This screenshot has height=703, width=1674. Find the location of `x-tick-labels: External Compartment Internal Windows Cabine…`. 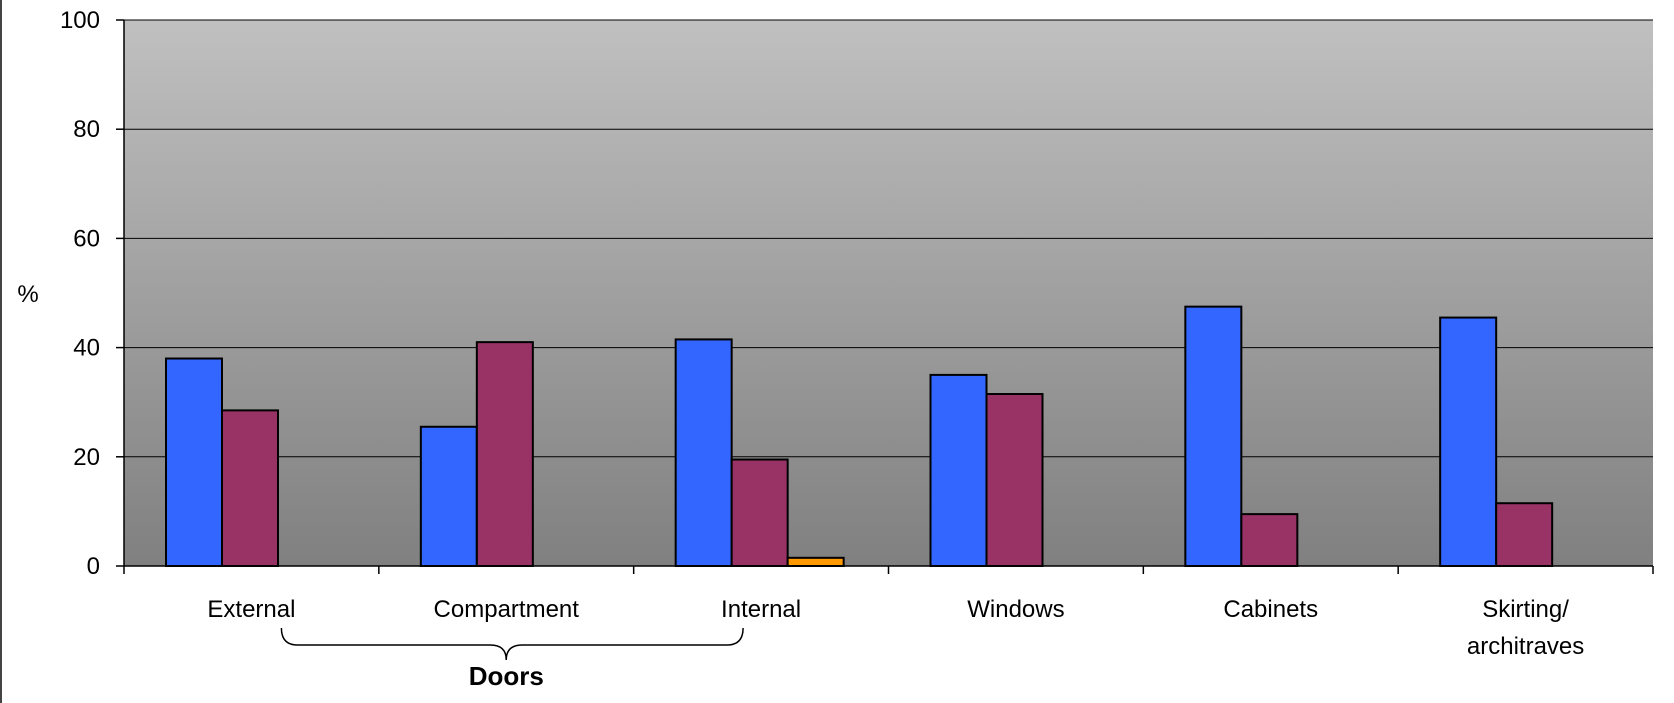

x-tick-labels: External Compartment Internal Windows Cabine… is located at coordinates (895, 628).